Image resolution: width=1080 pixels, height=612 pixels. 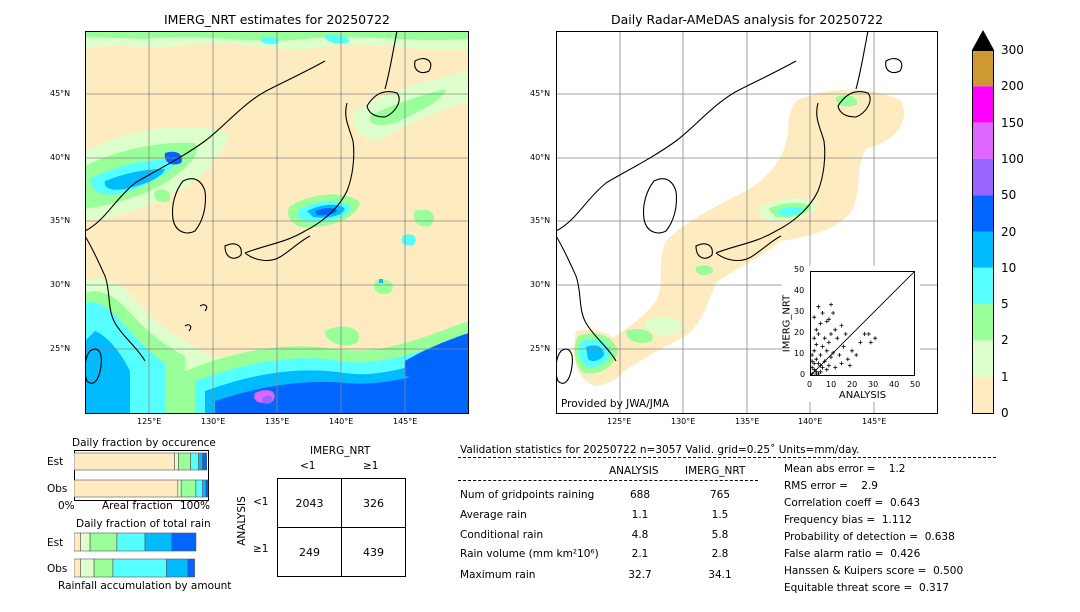 I want to click on contingency-col-lt: <1, so click(x=308, y=466).